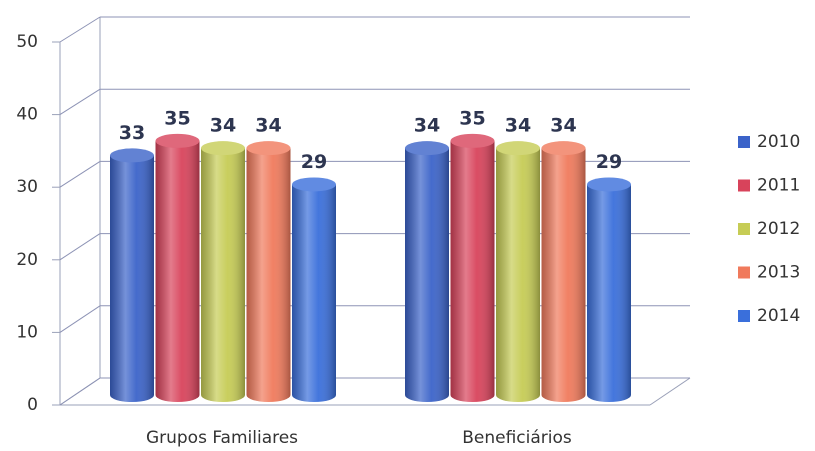 Image resolution: width=815 pixels, height=451 pixels. Describe the element at coordinates (32, 405) in the screenshot. I see `y-tick-label: 0` at that location.